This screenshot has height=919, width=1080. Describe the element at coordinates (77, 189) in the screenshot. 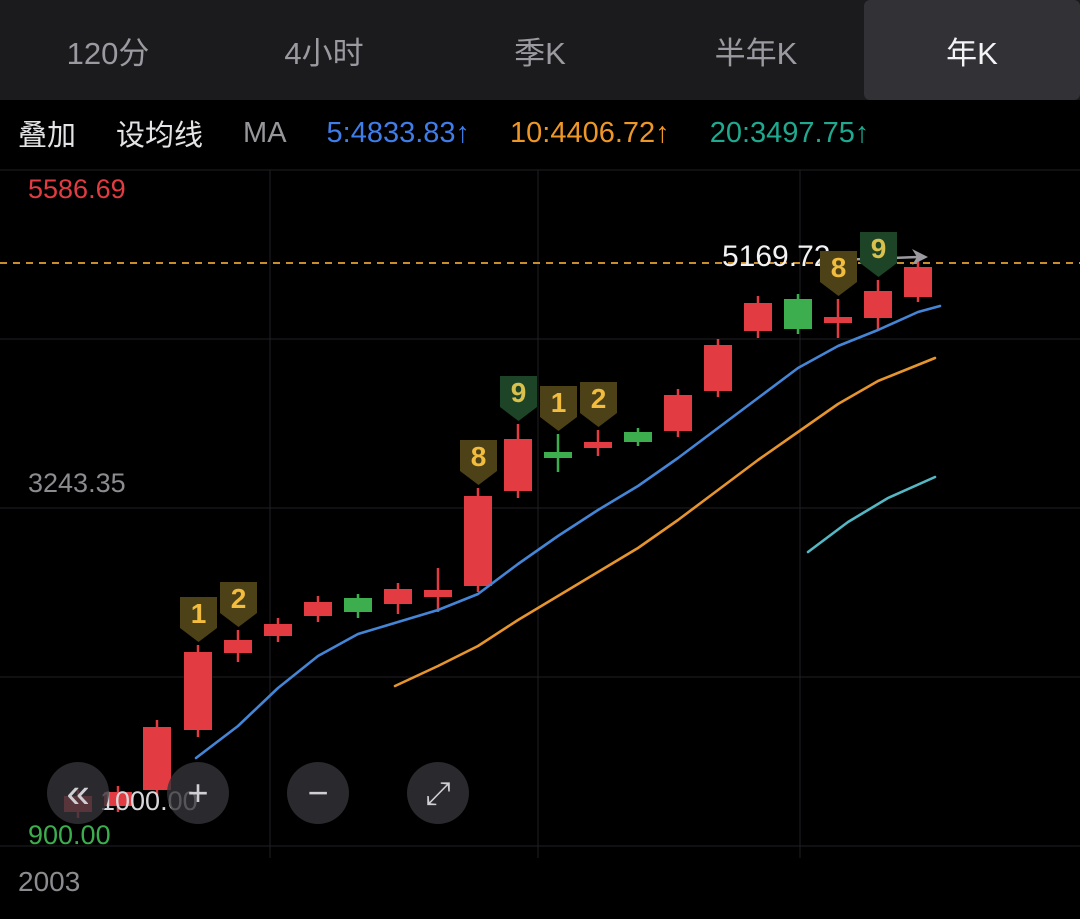

I see `y-axis-label-high: 5586.69` at that location.